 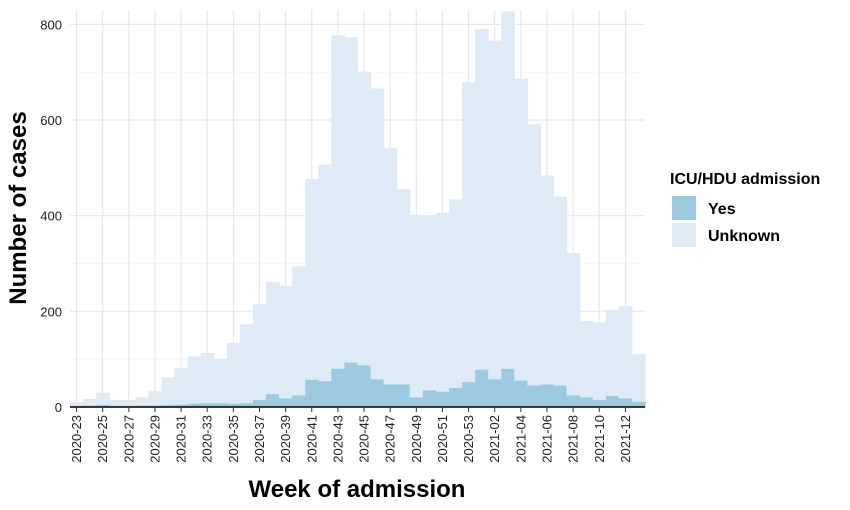 What do you see at coordinates (51, 311) in the screenshot?
I see `y-tick-label: 200` at bounding box center [51, 311].